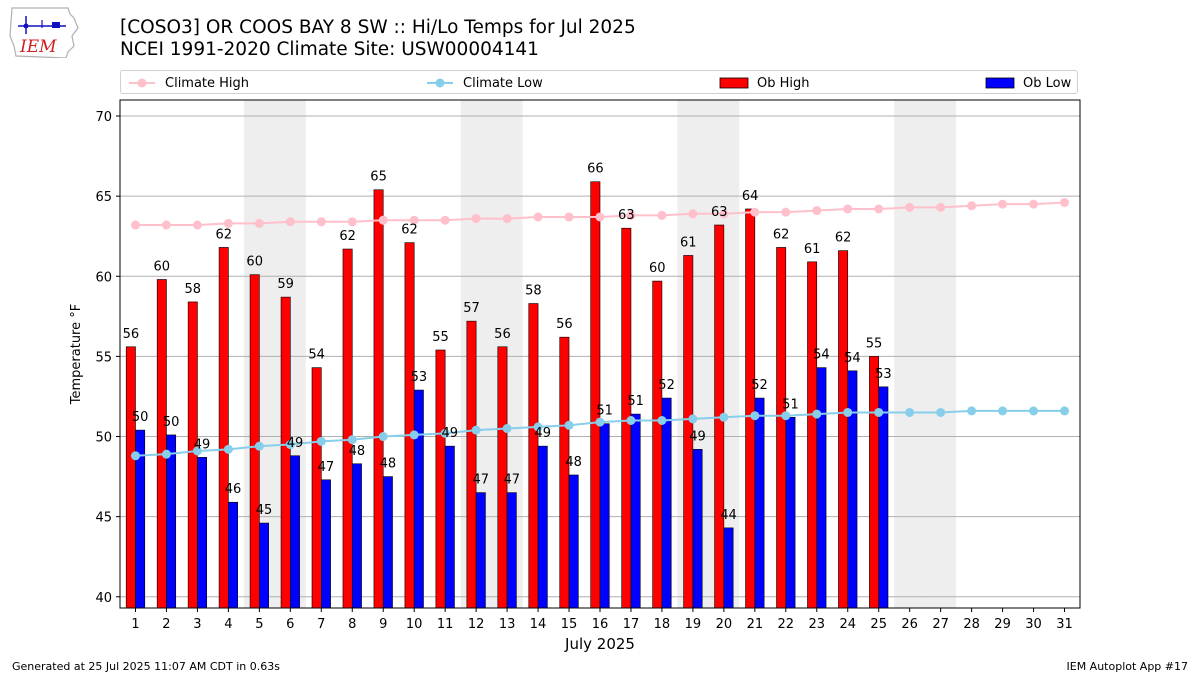 The width and height of the screenshot is (1200, 675). What do you see at coordinates (600, 624) in the screenshot?
I see `x-tick-label: 16` at bounding box center [600, 624].